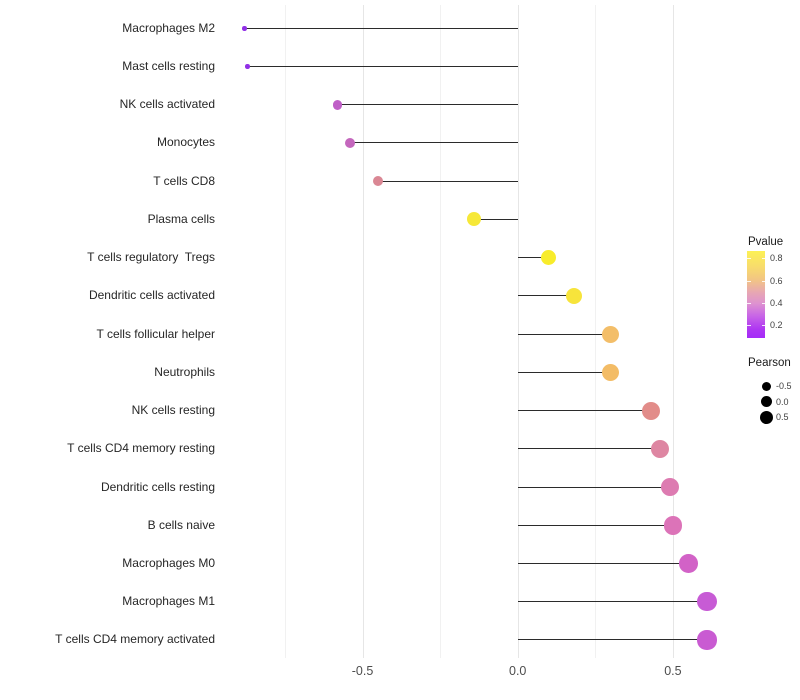 The height and width of the screenshot is (700, 800). Describe the element at coordinates (141, 448) in the screenshot. I see `category-label: T cells CD4 memory resting` at that location.